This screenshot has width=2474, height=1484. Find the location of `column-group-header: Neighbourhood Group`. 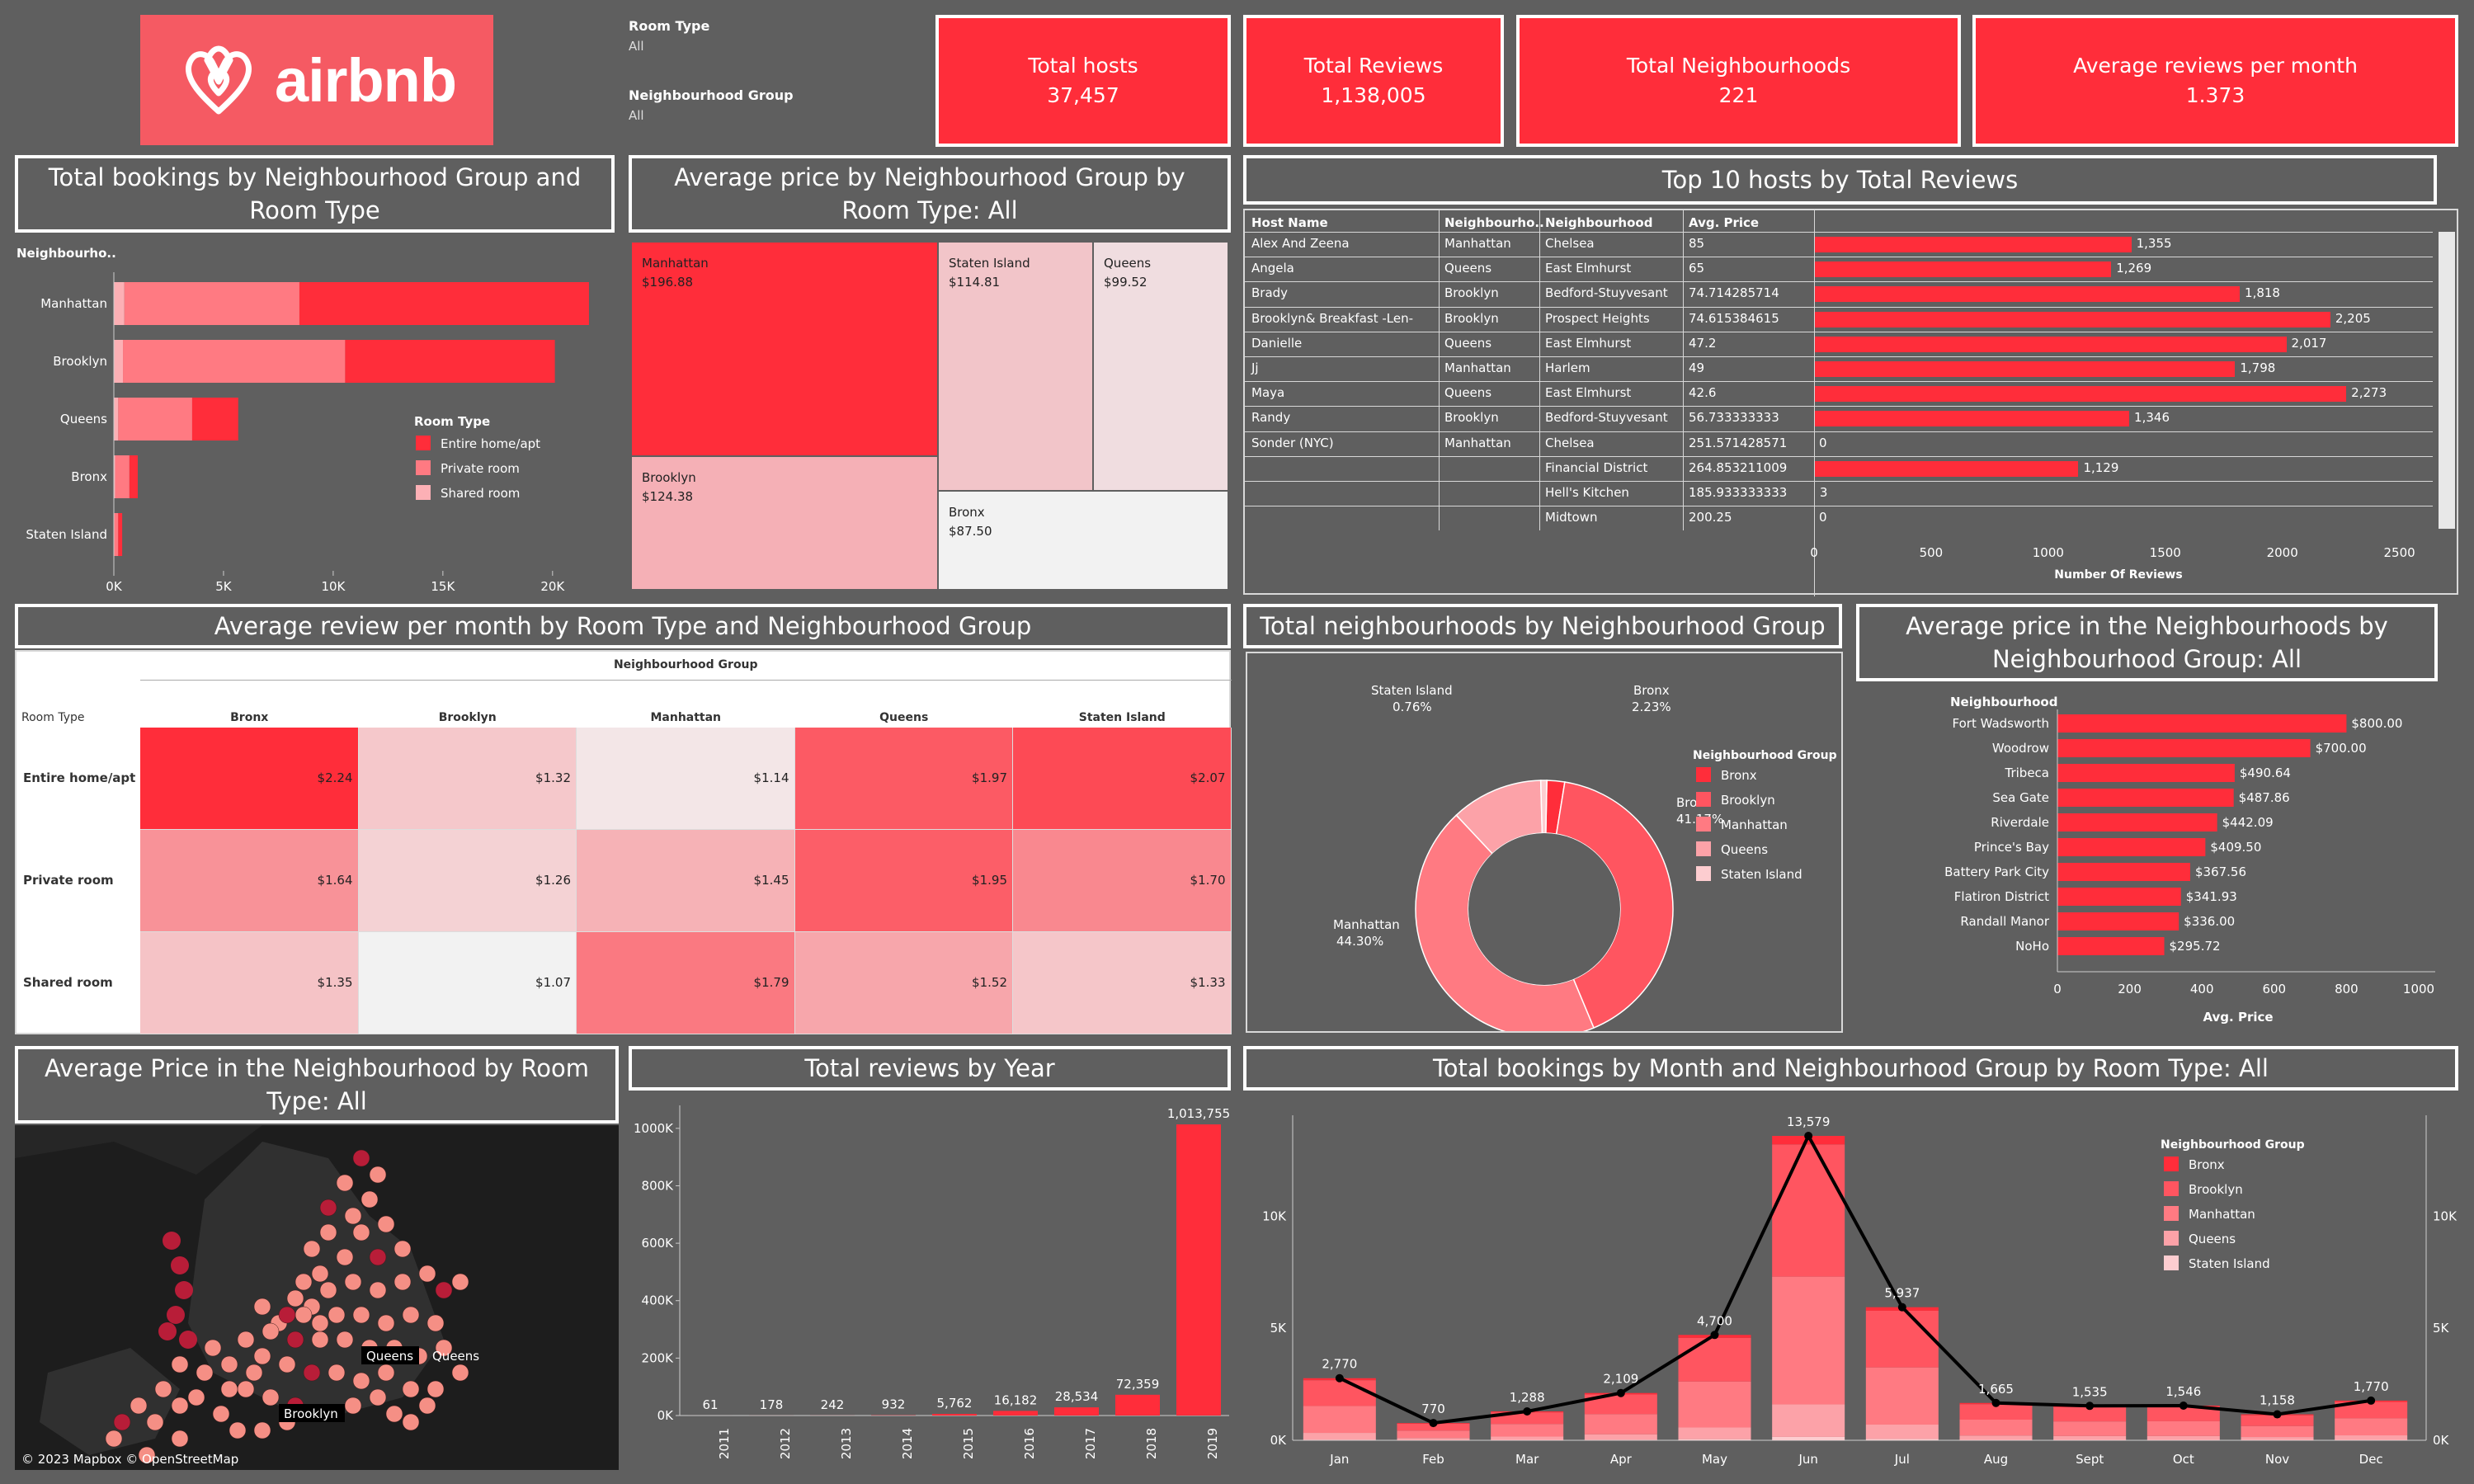

column-group-header: Neighbourhood Group is located at coordinates (685, 664).